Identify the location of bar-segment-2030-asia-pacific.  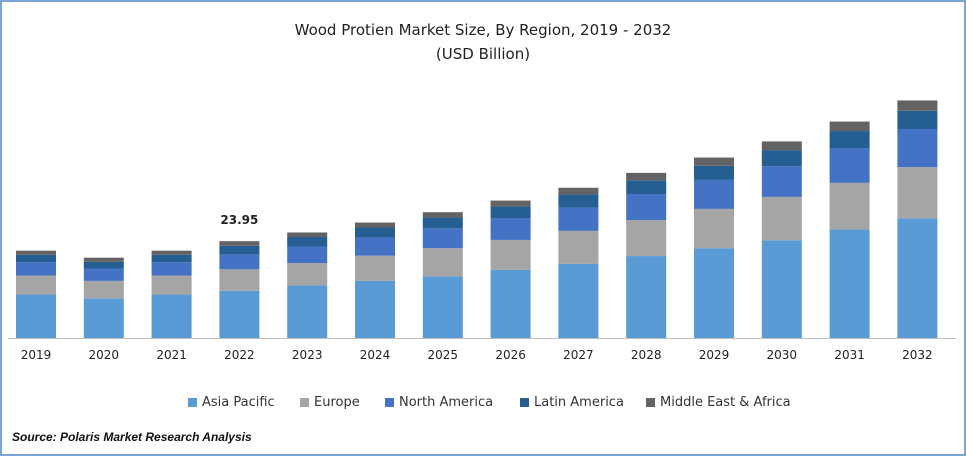
(781, 289).